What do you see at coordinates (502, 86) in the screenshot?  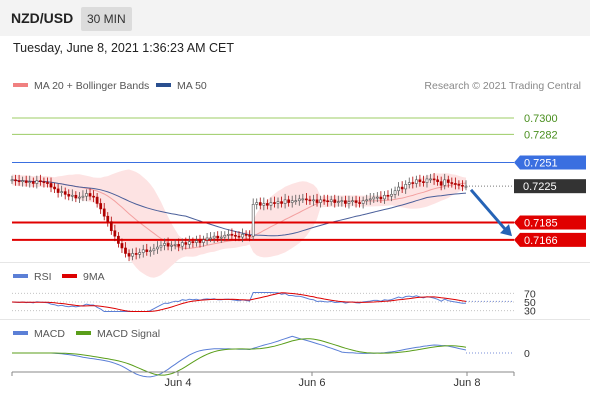 I see `credit-text: Research © 2021 Trading Central` at bounding box center [502, 86].